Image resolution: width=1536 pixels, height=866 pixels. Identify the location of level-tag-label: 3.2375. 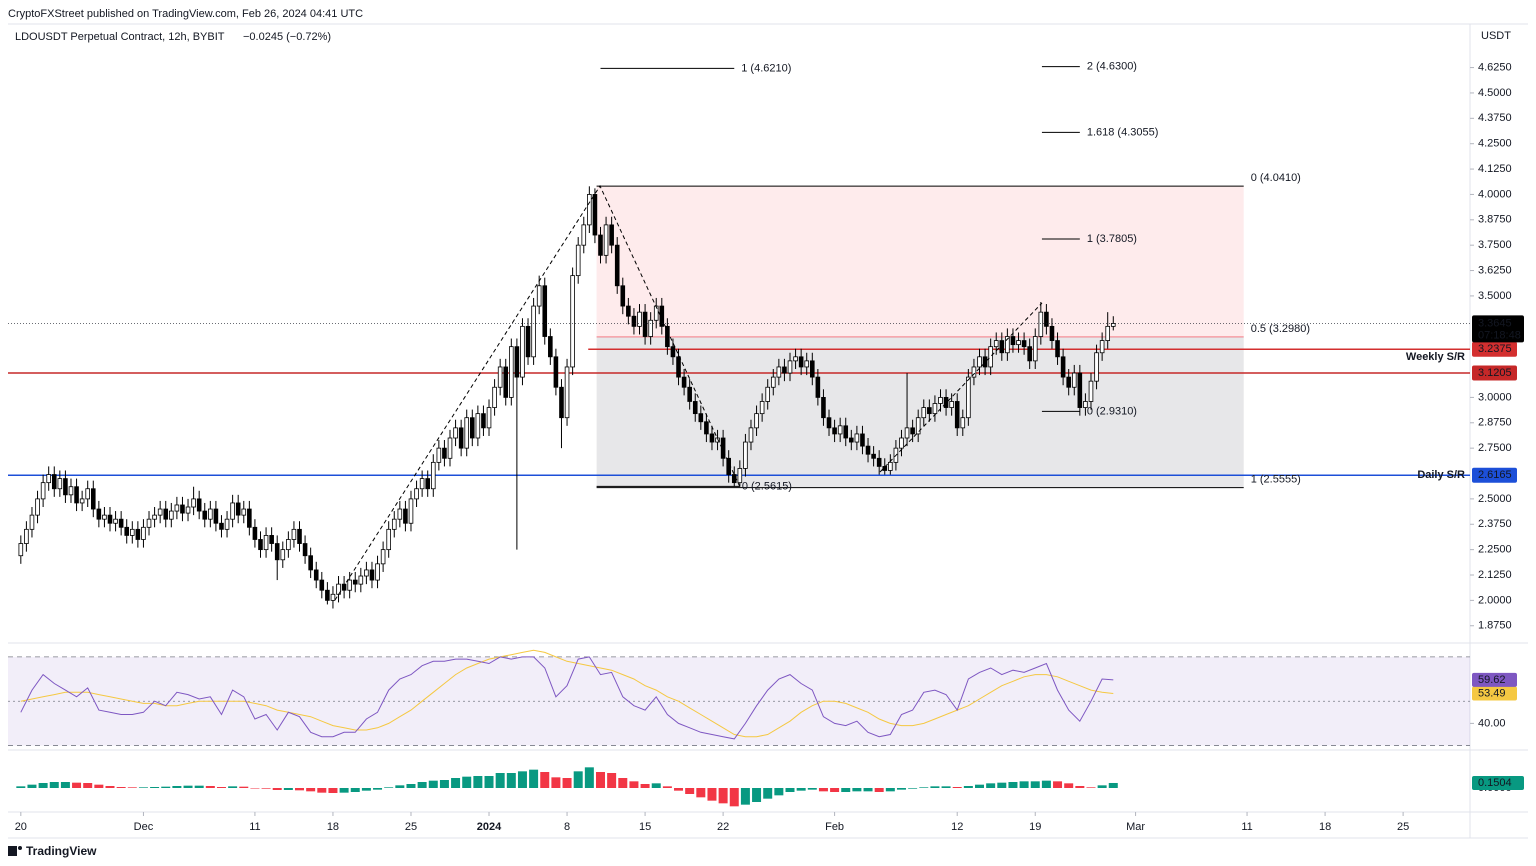
(1495, 349).